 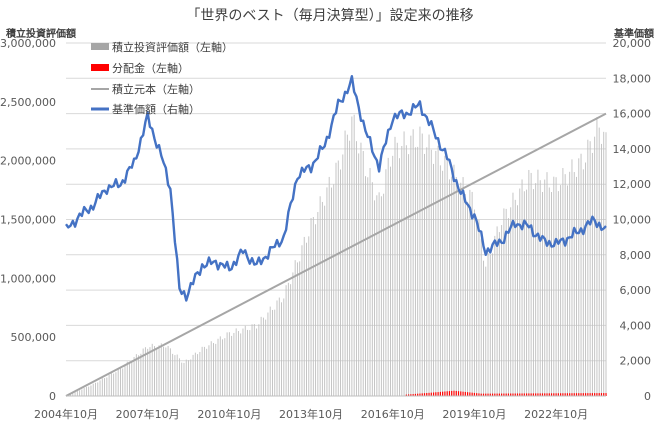 I want to click on y-right-tick-label: 18,000, so click(x=632, y=78).